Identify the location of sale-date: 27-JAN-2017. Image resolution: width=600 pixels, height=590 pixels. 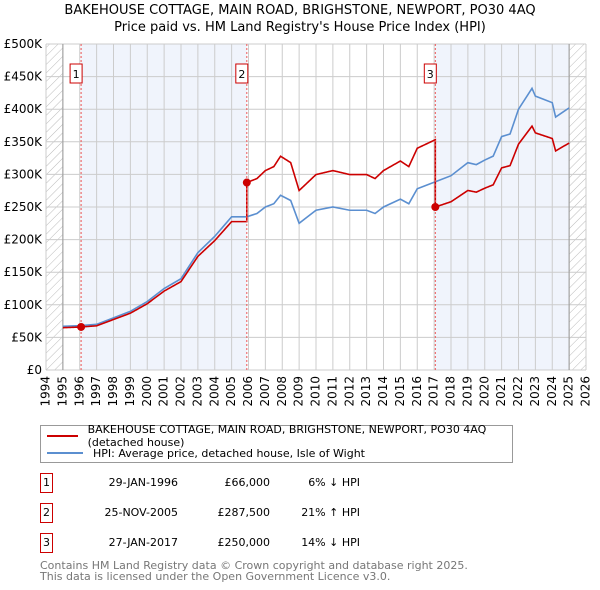
(143, 542).